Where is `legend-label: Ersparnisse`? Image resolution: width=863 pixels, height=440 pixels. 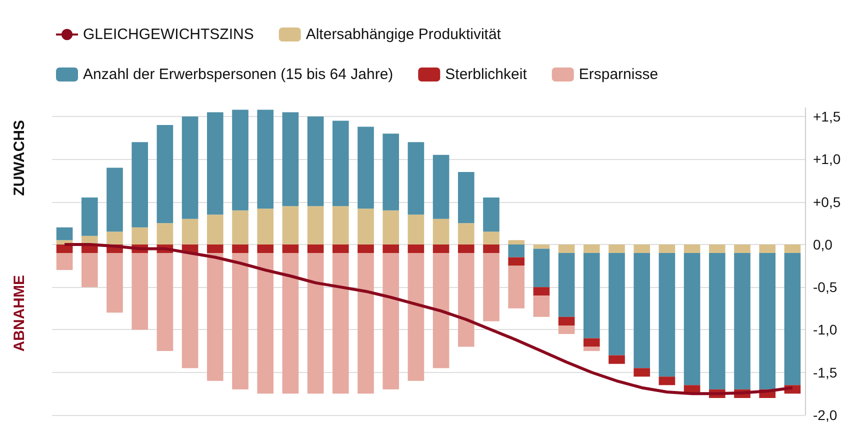 legend-label: Ersparnisse is located at coordinates (618, 74).